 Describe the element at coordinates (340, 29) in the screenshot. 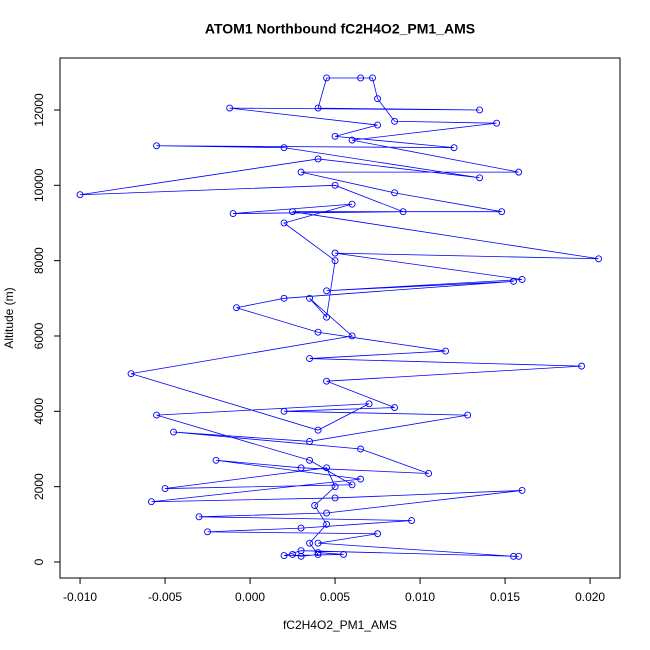

I see `chart-title: ATOM1 Northbound fC2H4O2_PM1_AMS` at that location.